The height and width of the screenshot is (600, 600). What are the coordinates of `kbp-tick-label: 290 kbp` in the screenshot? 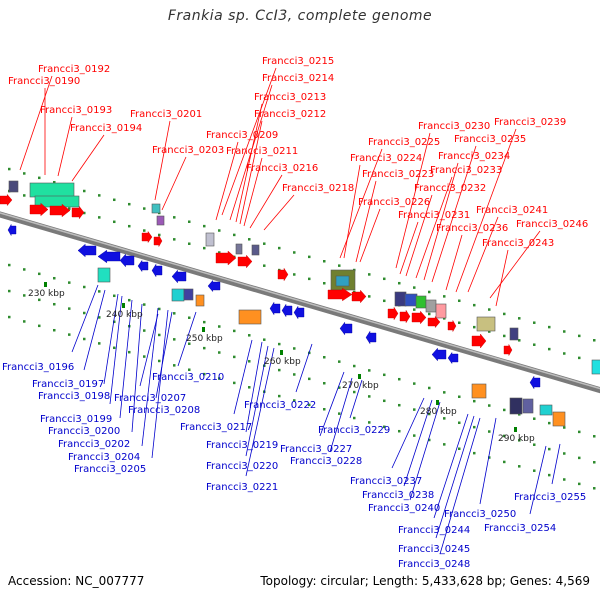 It's located at (516, 439).